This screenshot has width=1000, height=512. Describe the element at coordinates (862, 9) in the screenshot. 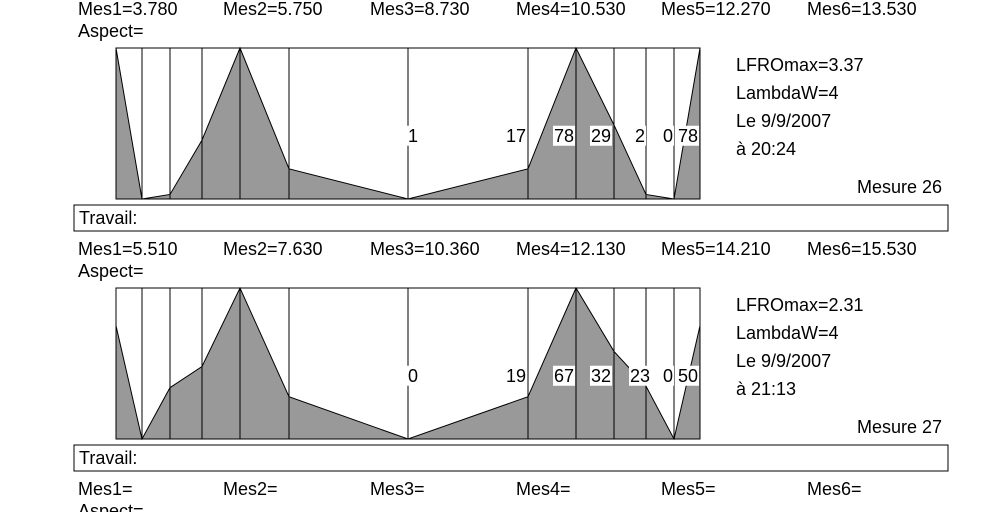

I see `measure: Mes6=13.530` at that location.